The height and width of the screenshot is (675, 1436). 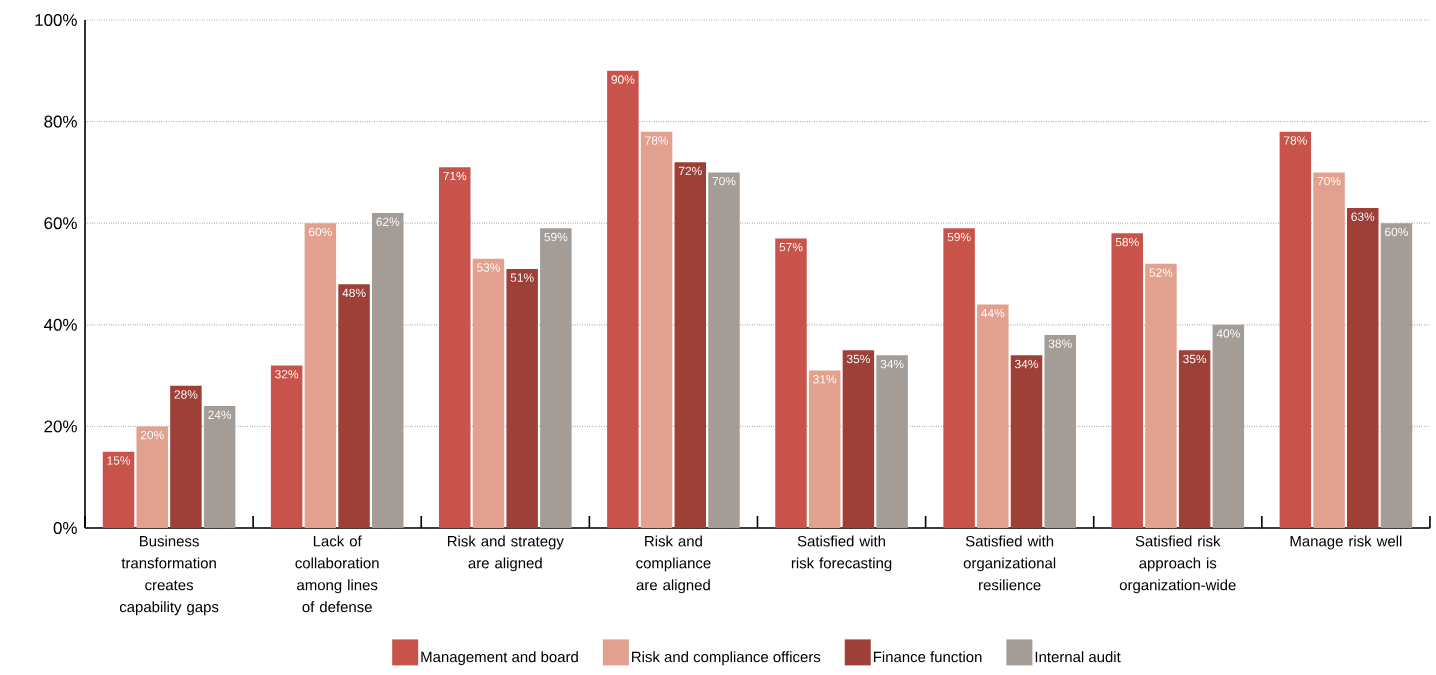 What do you see at coordinates (505, 553) in the screenshot?
I see `x-tick-label: Risk and strategy are aligned` at bounding box center [505, 553].